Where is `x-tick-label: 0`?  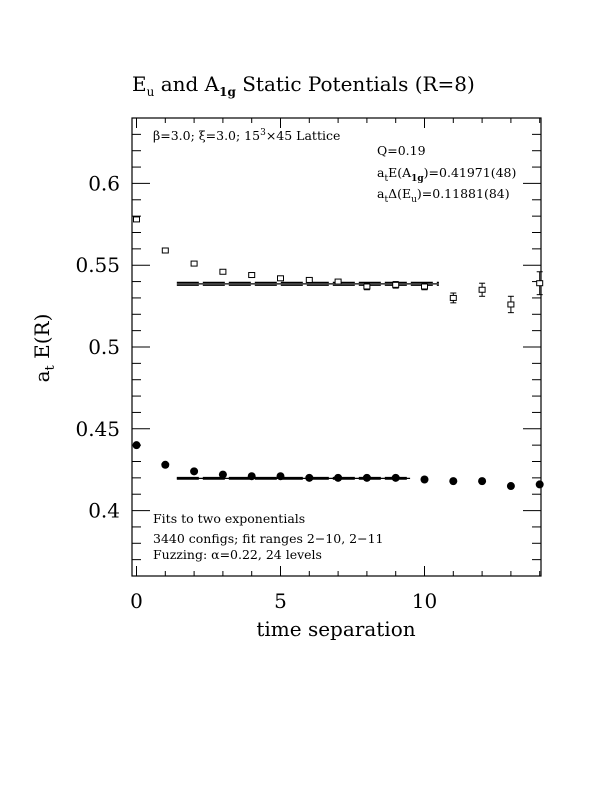 x-tick-label: 0 is located at coordinates (136, 601).